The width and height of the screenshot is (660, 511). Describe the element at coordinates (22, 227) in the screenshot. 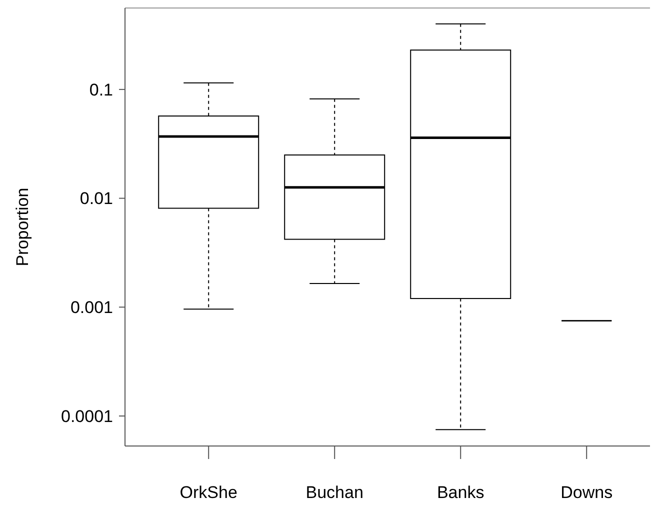

I see `y-axis-title: Proportion` at that location.